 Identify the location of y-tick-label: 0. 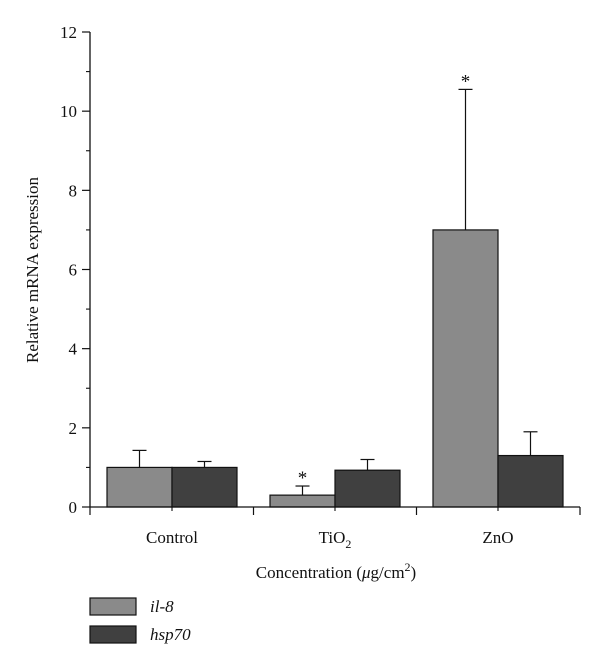
(73, 507).